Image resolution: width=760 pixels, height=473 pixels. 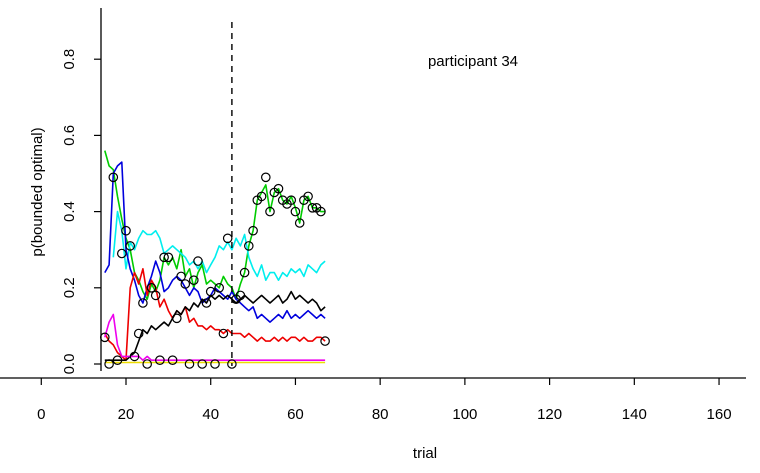 What do you see at coordinates (464, 414) in the screenshot?
I see `x-tick-label: 100` at bounding box center [464, 414].